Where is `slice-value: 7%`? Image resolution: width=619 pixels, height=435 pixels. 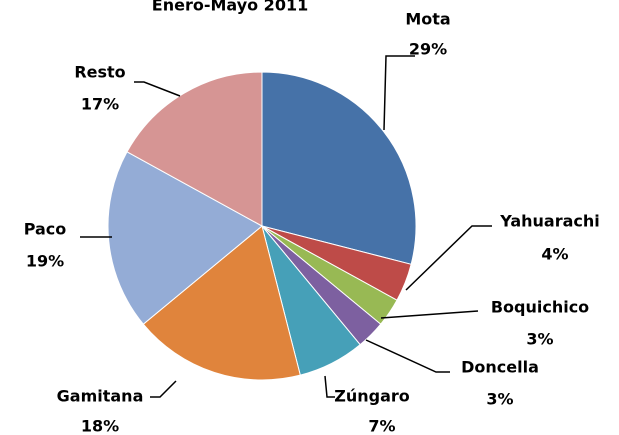 slice-value: 7% is located at coordinates (381, 426).